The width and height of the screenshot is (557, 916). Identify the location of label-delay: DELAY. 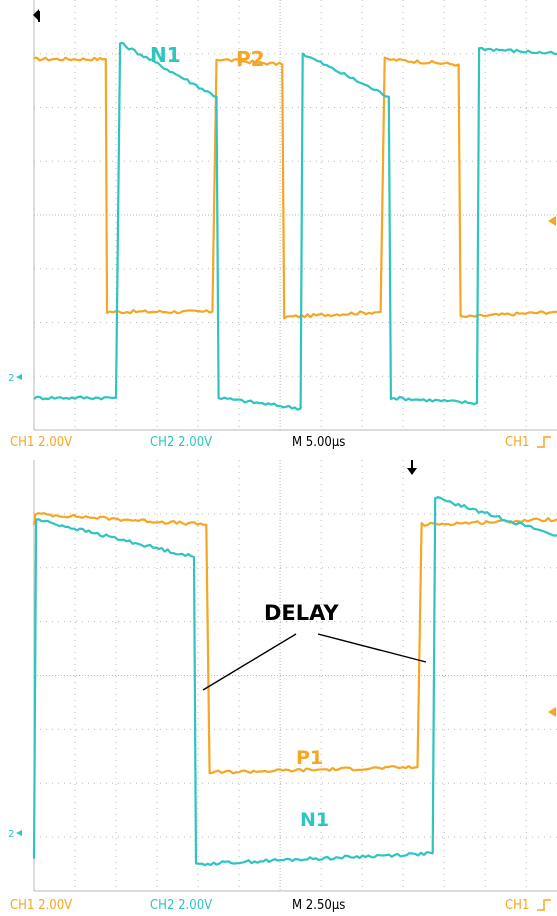
(301, 613).